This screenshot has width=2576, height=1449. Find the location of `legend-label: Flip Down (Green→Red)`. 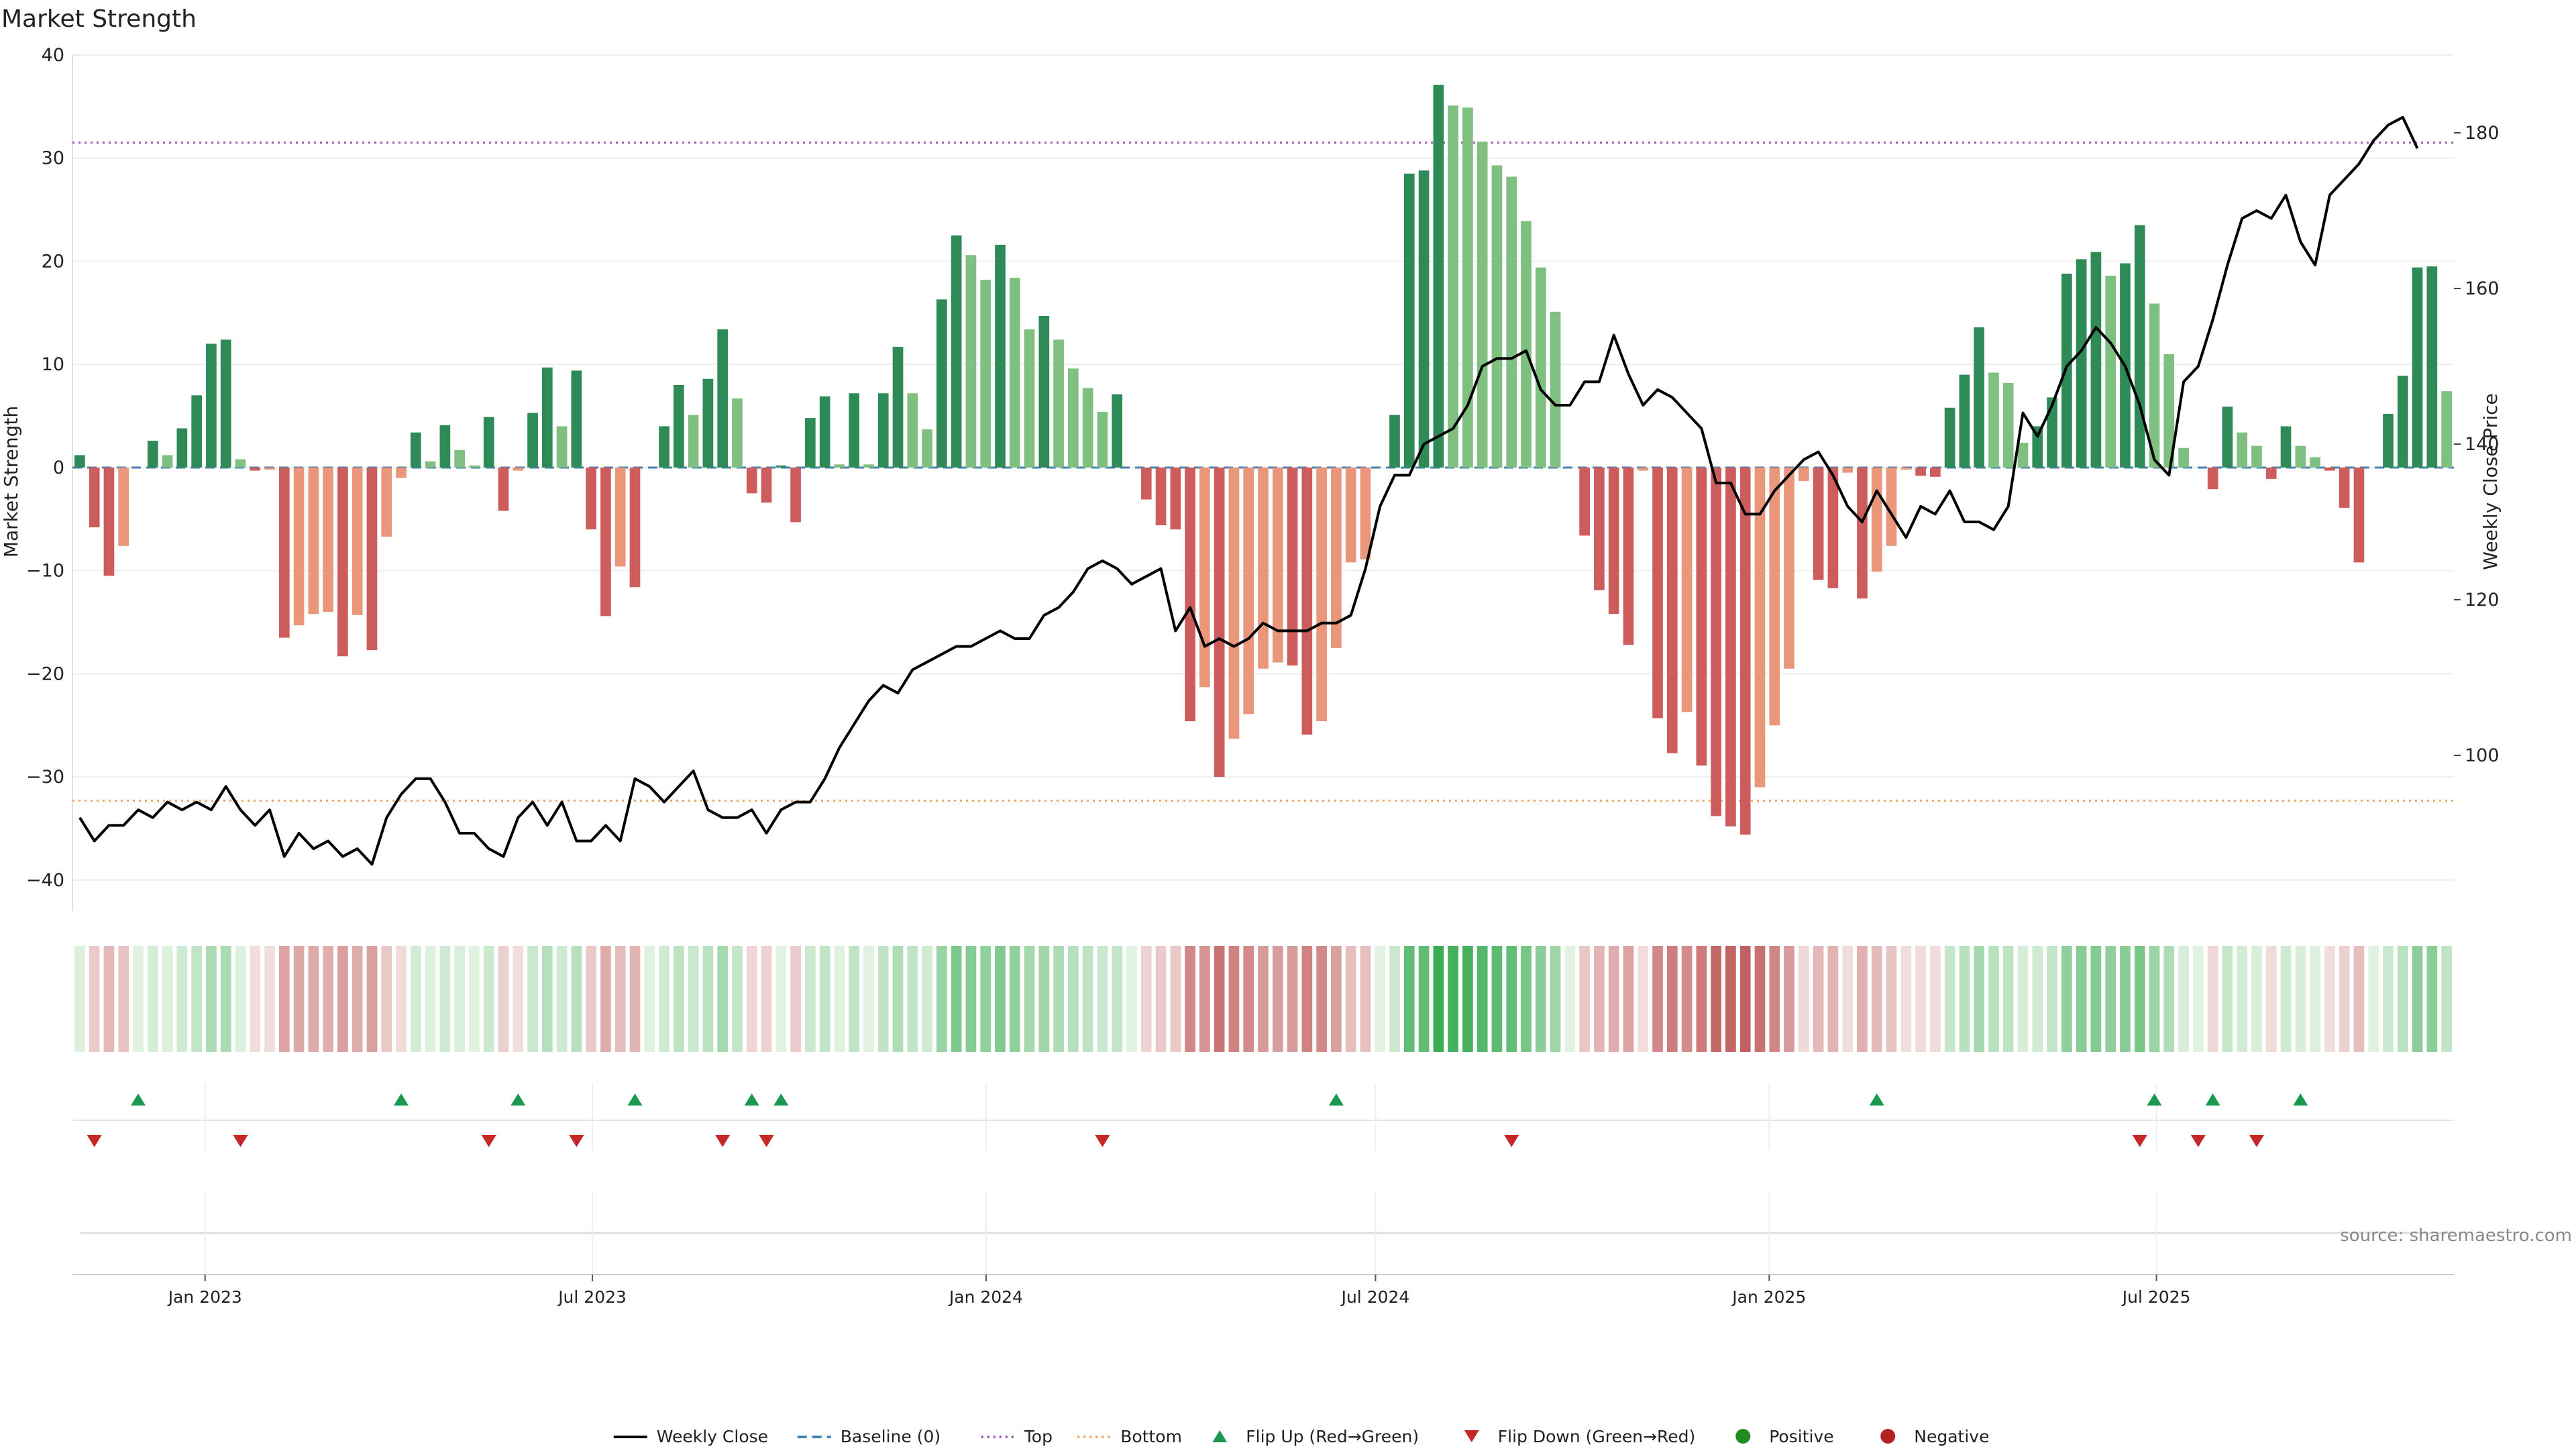

legend-label: Flip Down (Green→Red) is located at coordinates (1597, 1436).